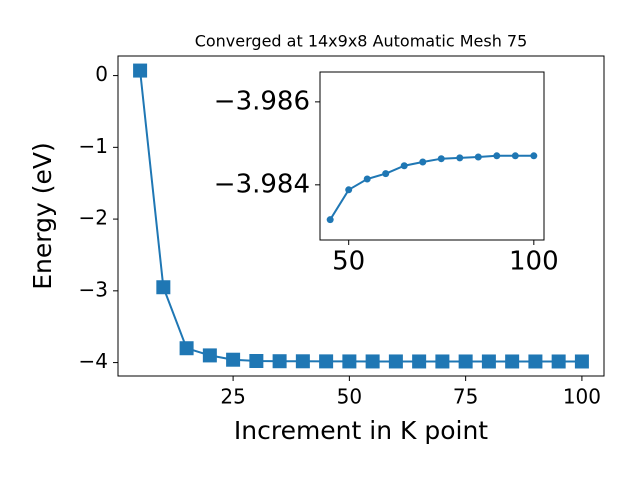 The height and width of the screenshot is (480, 640). Describe the element at coordinates (361, 430) in the screenshot. I see `x-axis-label: Increment in K point` at that location.